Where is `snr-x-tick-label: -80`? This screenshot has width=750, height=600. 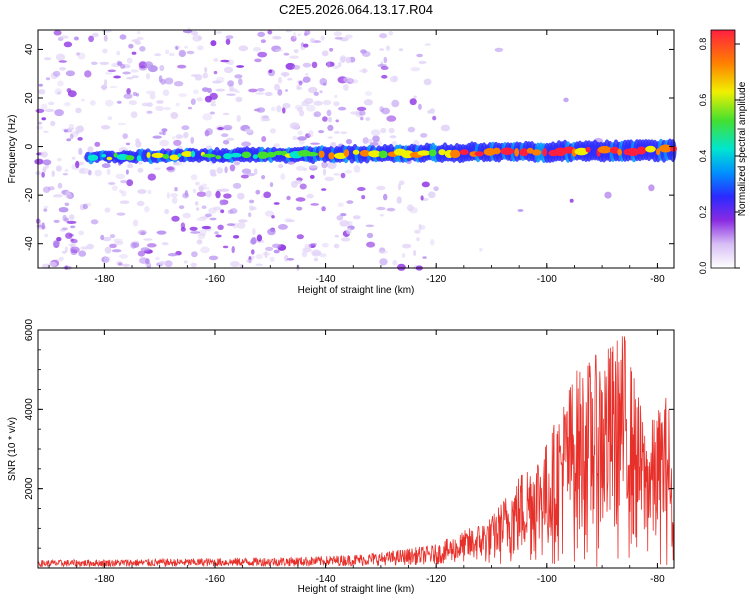
snr-x-tick-label: -80 is located at coordinates (657, 579).